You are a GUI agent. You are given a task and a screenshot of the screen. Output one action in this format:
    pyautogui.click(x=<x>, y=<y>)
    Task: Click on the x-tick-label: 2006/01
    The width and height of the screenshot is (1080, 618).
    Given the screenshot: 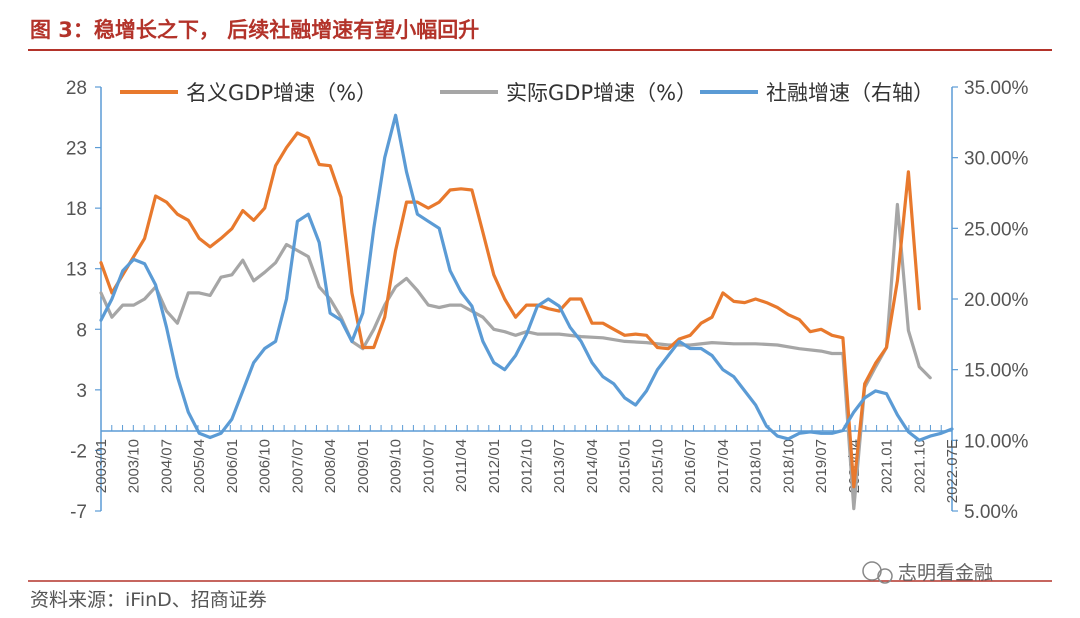 What is the action you would take?
    pyautogui.click(x=232, y=466)
    